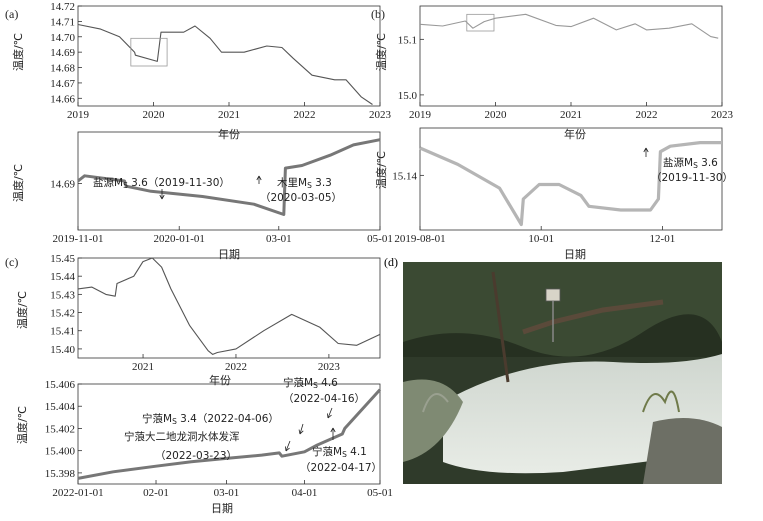 This screenshot has height=521, width=763. I want to click on a-top-xtick-label: 2020, so click(154, 115).